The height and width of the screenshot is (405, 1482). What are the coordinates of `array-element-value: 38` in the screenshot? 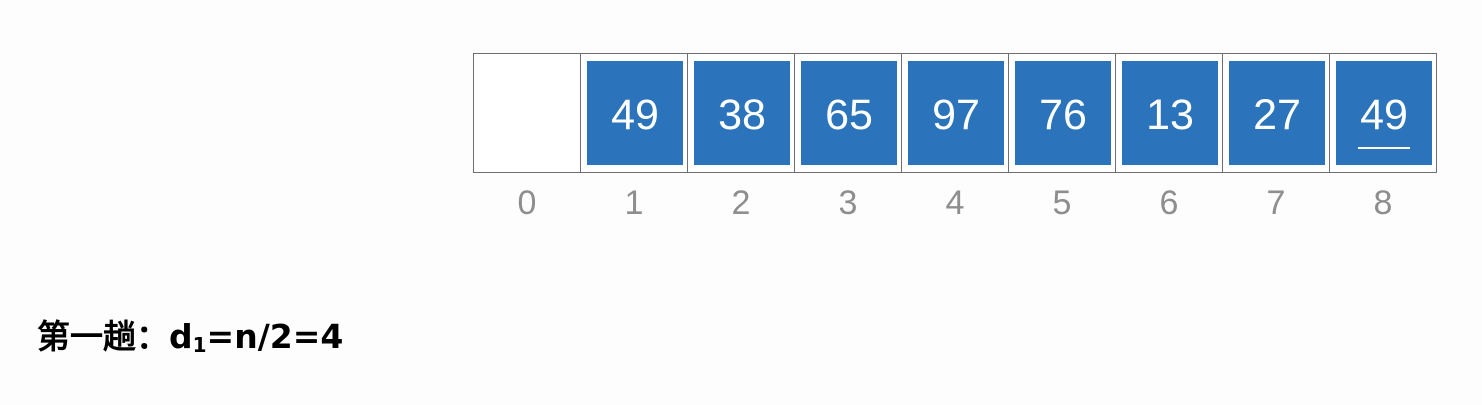 It's located at (742, 114).